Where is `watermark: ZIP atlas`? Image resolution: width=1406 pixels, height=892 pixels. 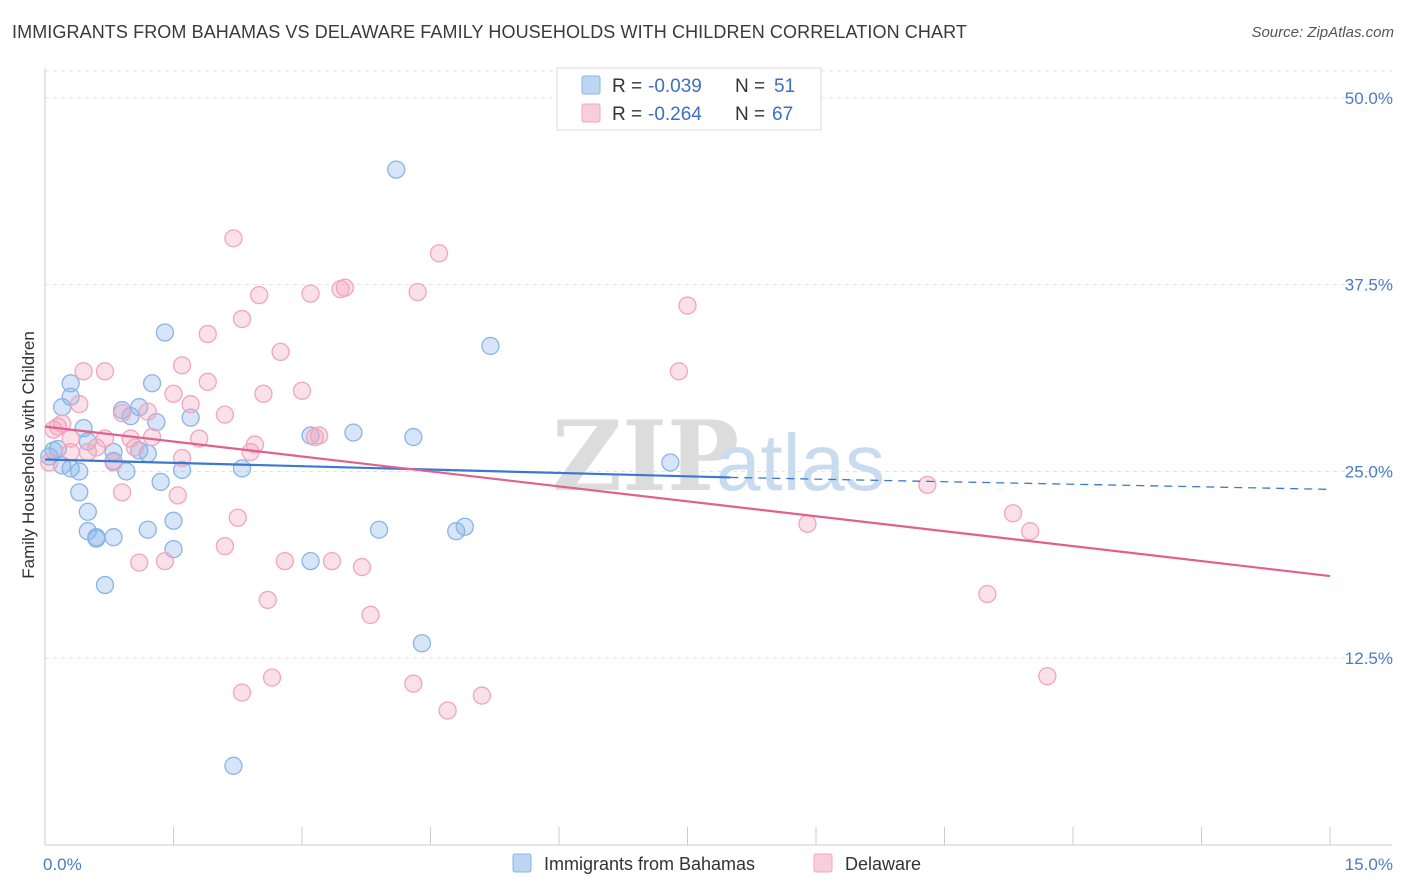
watermark: ZIP atlas is located at coordinates (718, 456).